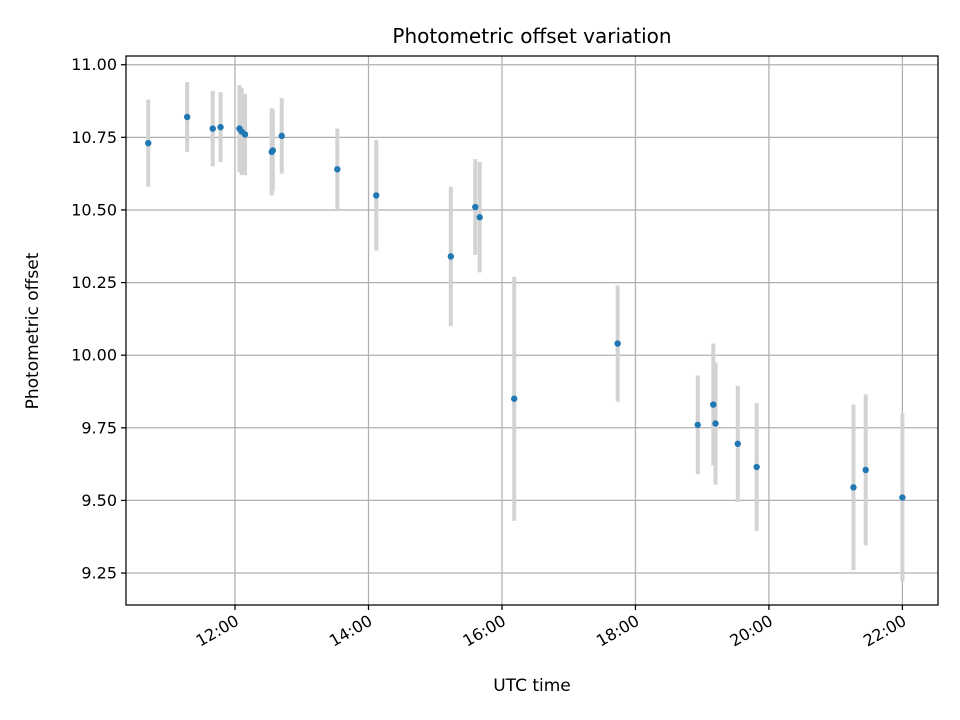 The height and width of the screenshot is (720, 960). What do you see at coordinates (94, 137) in the screenshot?
I see `y-tick-label: 10.75` at bounding box center [94, 137].